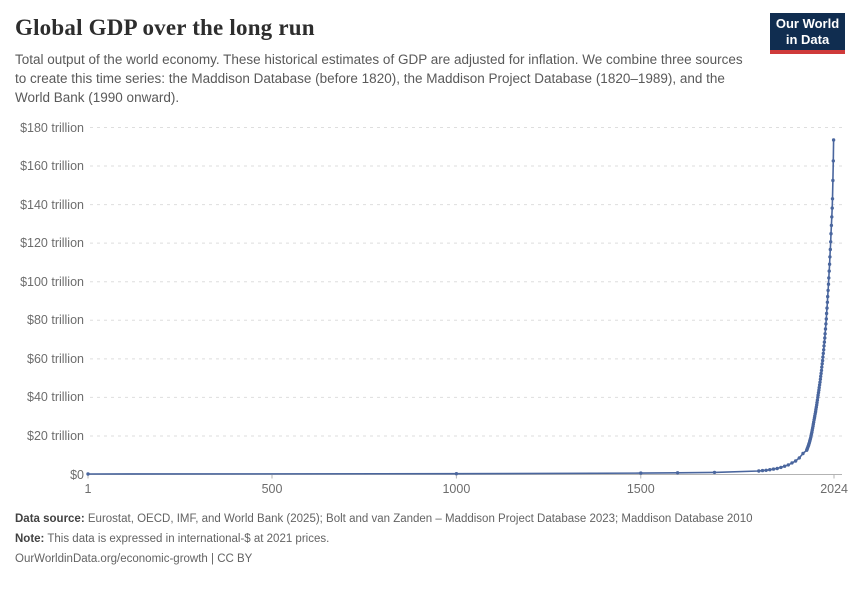  What do you see at coordinates (52, 166) in the screenshot?
I see `y-tick-label: $160 trillion` at bounding box center [52, 166].